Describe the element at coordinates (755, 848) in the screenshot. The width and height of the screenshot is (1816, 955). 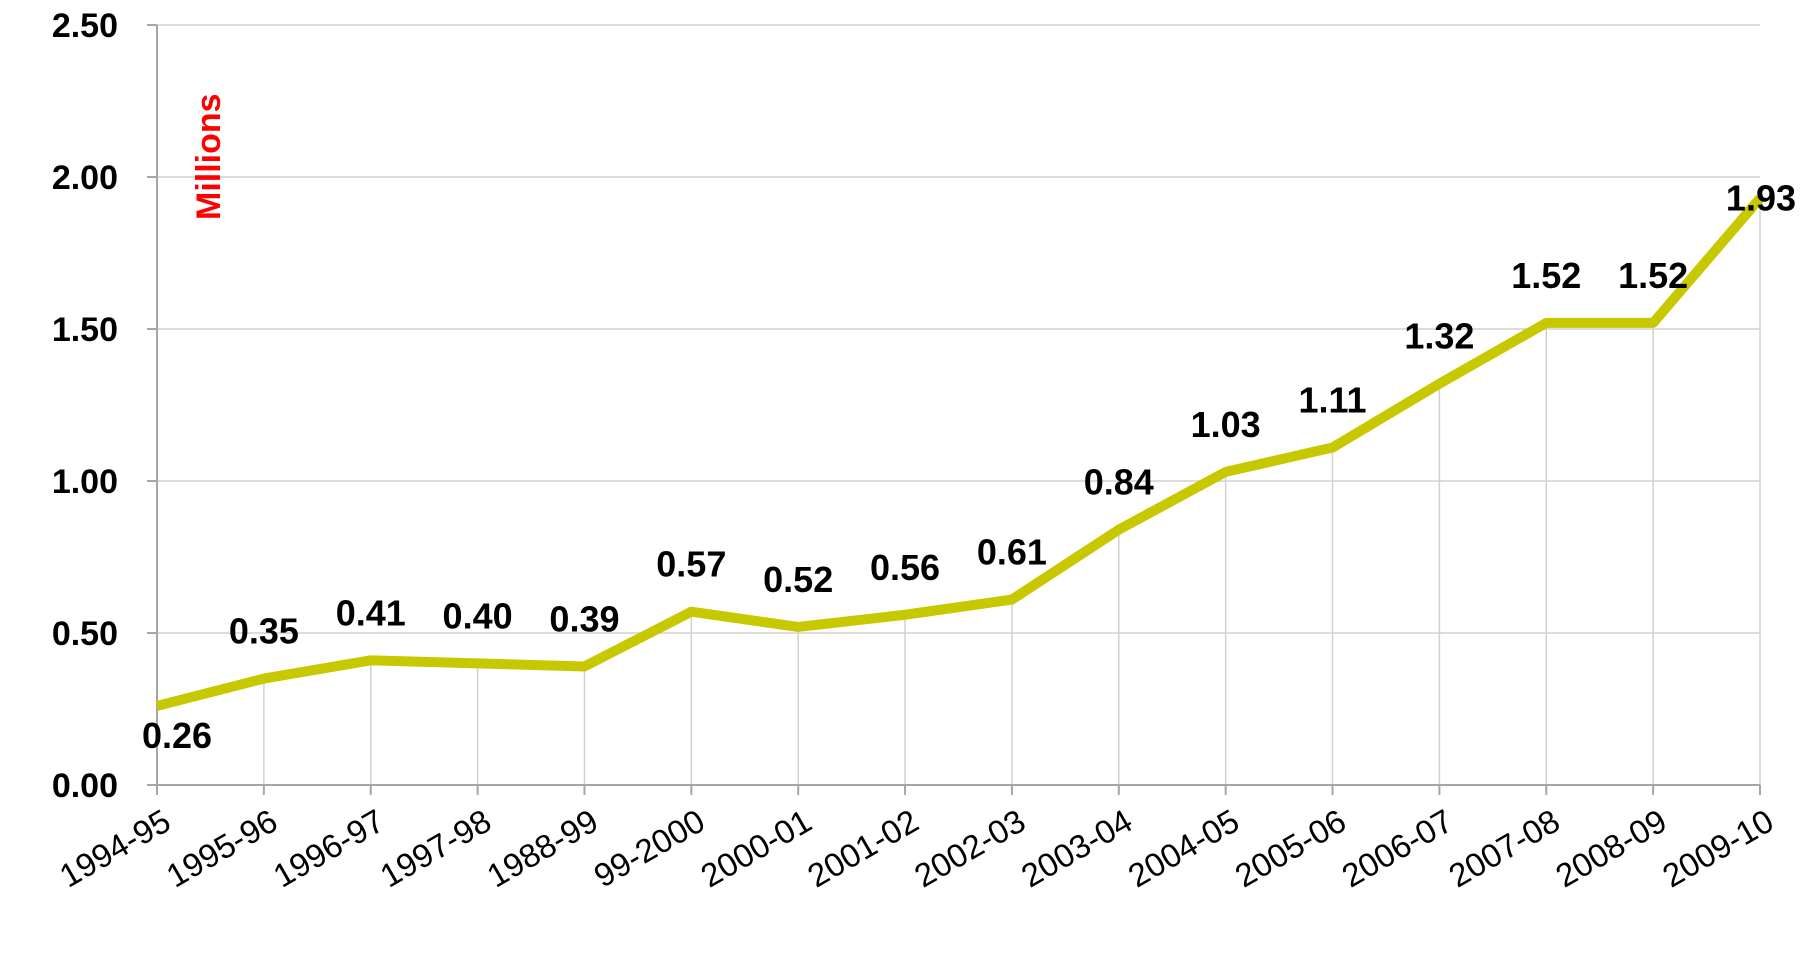
I see `x-tick-label: 2000-01` at that location.